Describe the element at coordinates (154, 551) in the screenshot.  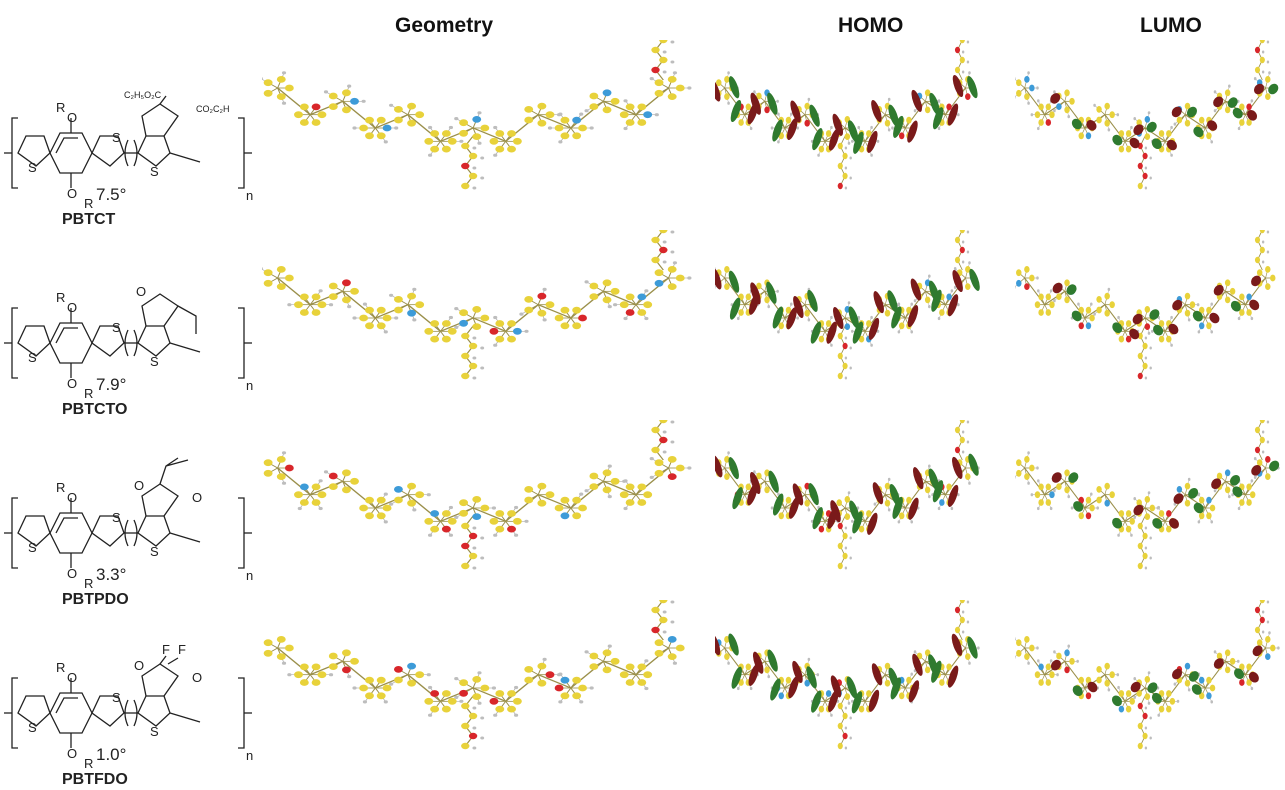
I see `atom-label-s3: S` at that location.